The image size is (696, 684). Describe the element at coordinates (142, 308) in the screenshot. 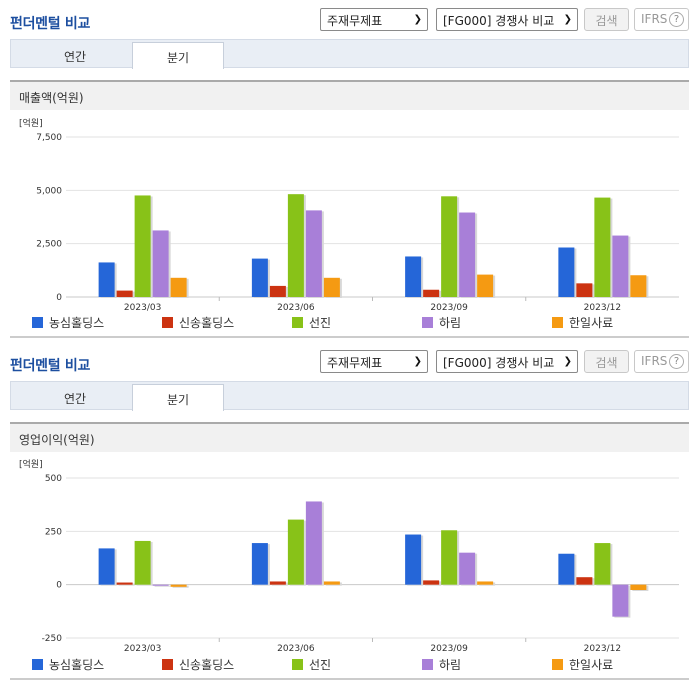

I see `x-tick-label: 2023/03` at that location.